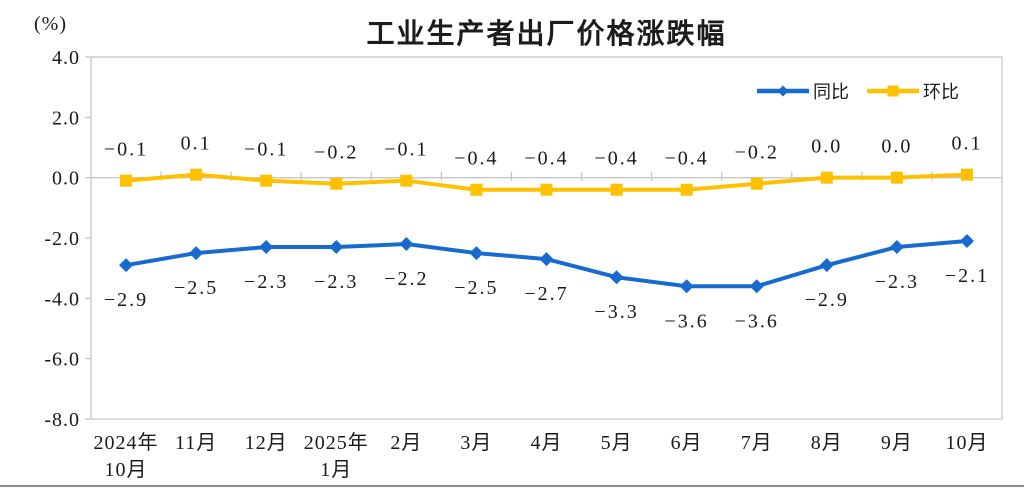 The height and width of the screenshot is (491, 1024). What do you see at coordinates (783, 91) in the screenshot?
I see `legend-marker-yoy` at bounding box center [783, 91].